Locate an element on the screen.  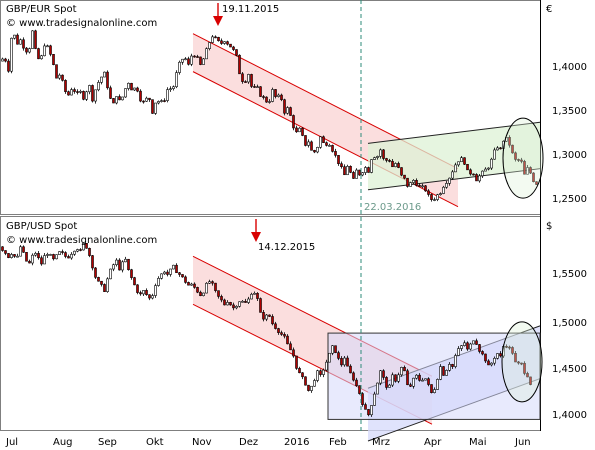
bottom-panel-title: GBP/USD Spot is located at coordinates (41, 226).